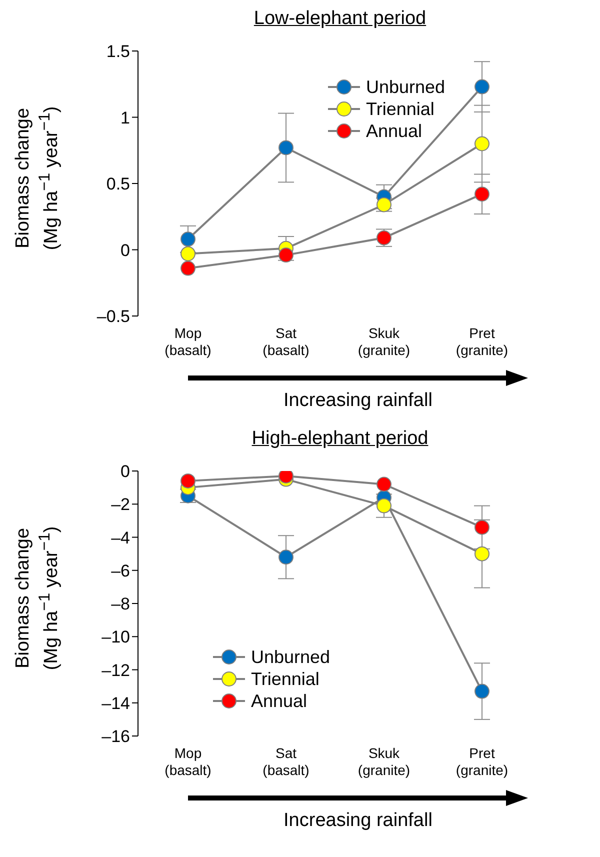  Describe the element at coordinates (120, 570) in the screenshot. I see `y-tick-label: –6` at that location.